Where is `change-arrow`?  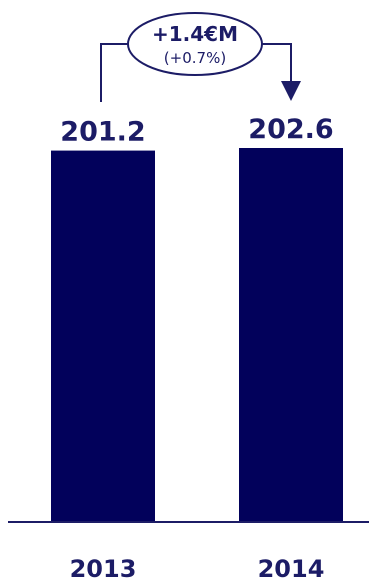
change-arrow is located at coordinates (281, 72).